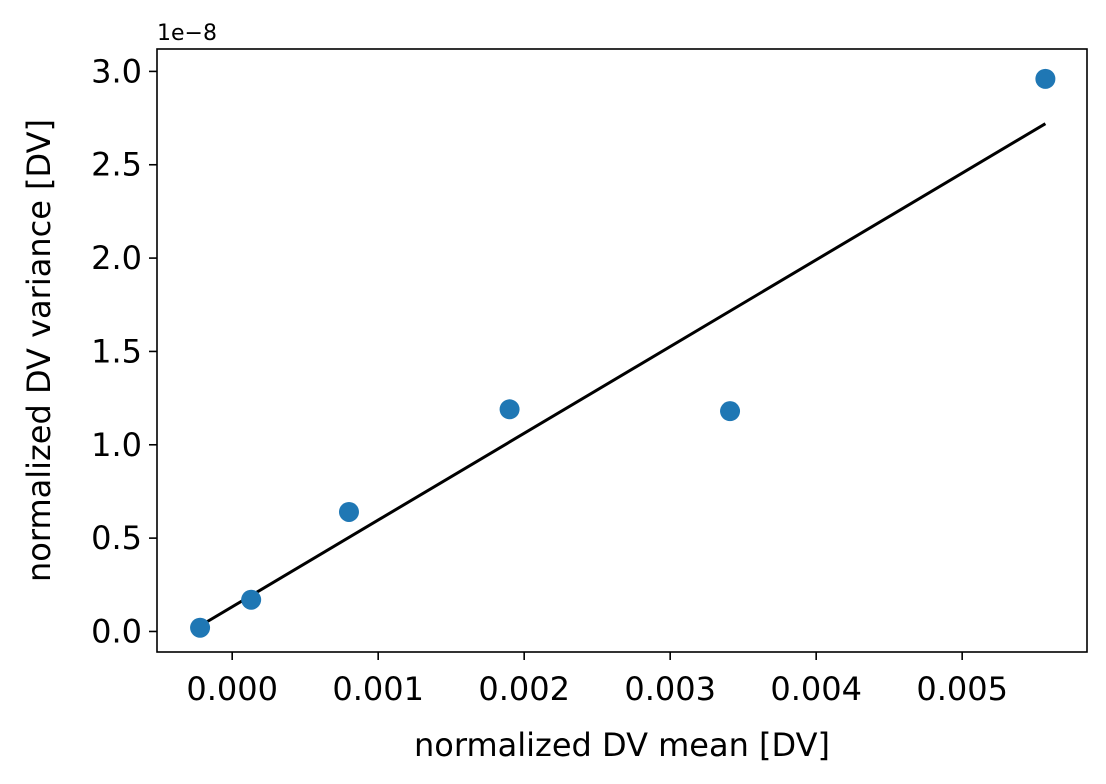 Image resolution: width=1106 pixels, height=784 pixels. What do you see at coordinates (39, 350) in the screenshot?
I see `y-axis-label: normalized DV variance [DV]` at bounding box center [39, 350].